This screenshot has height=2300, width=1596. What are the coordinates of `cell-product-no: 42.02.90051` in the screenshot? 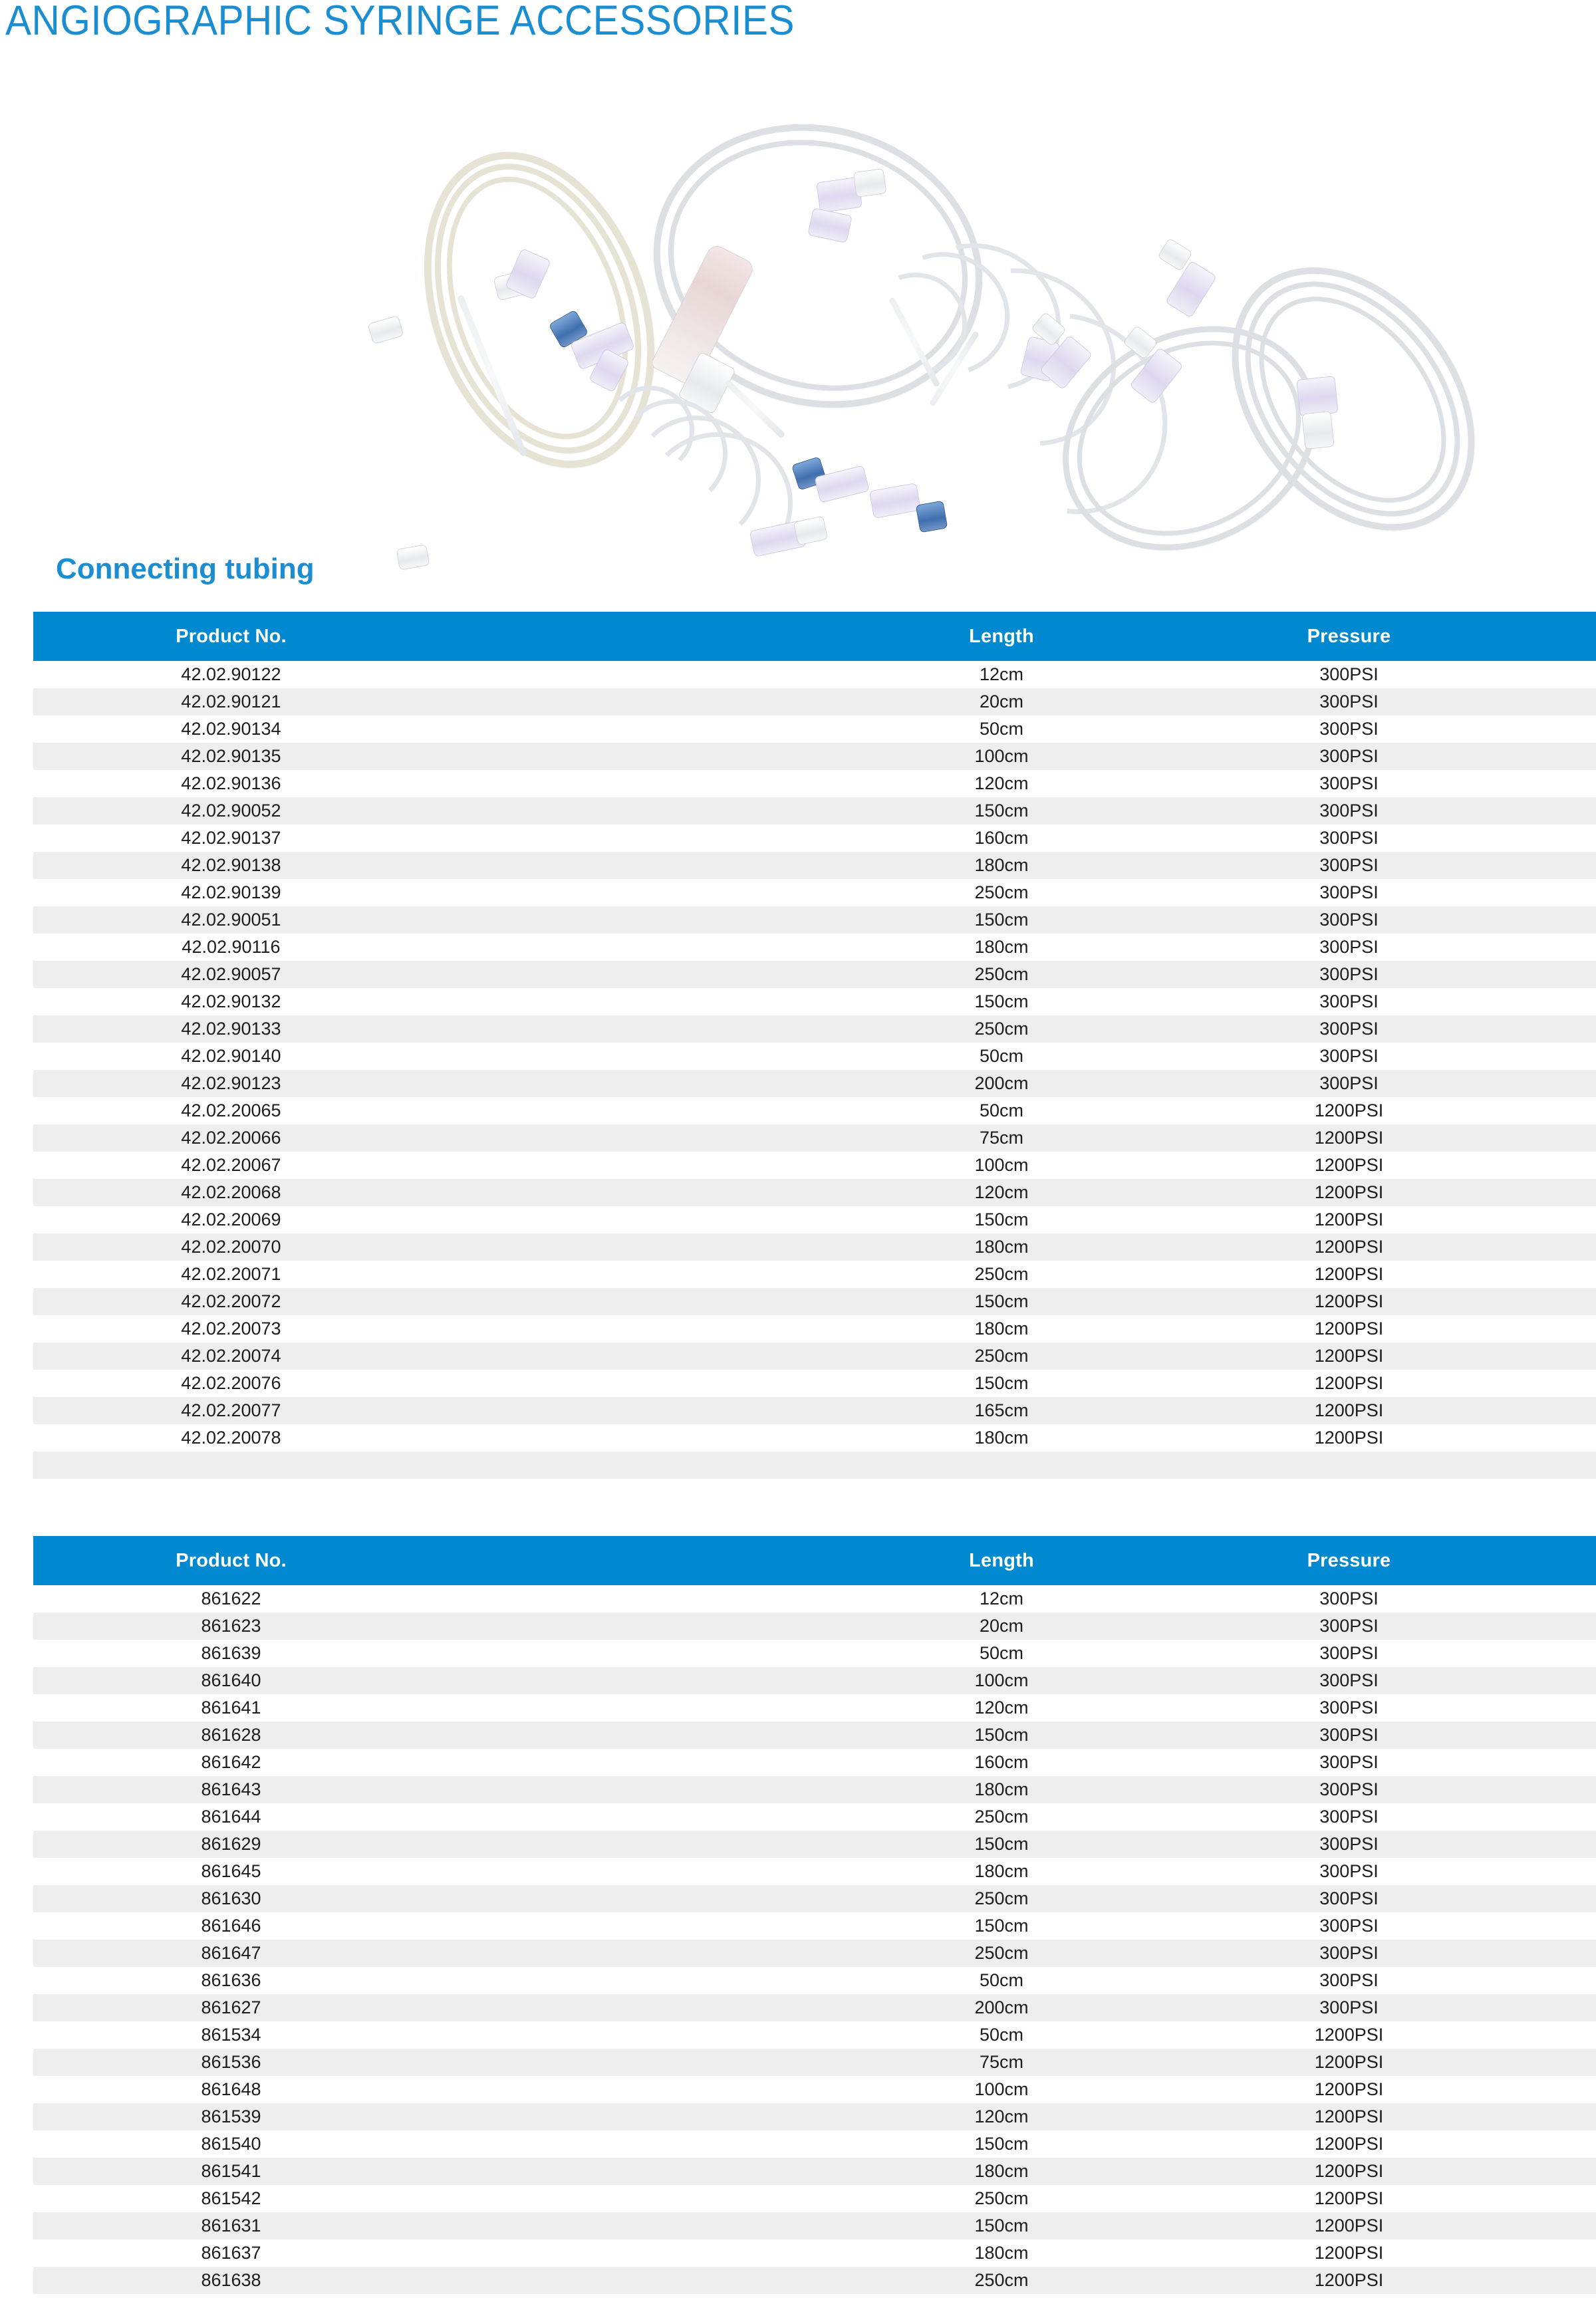 It's located at (424, 920).